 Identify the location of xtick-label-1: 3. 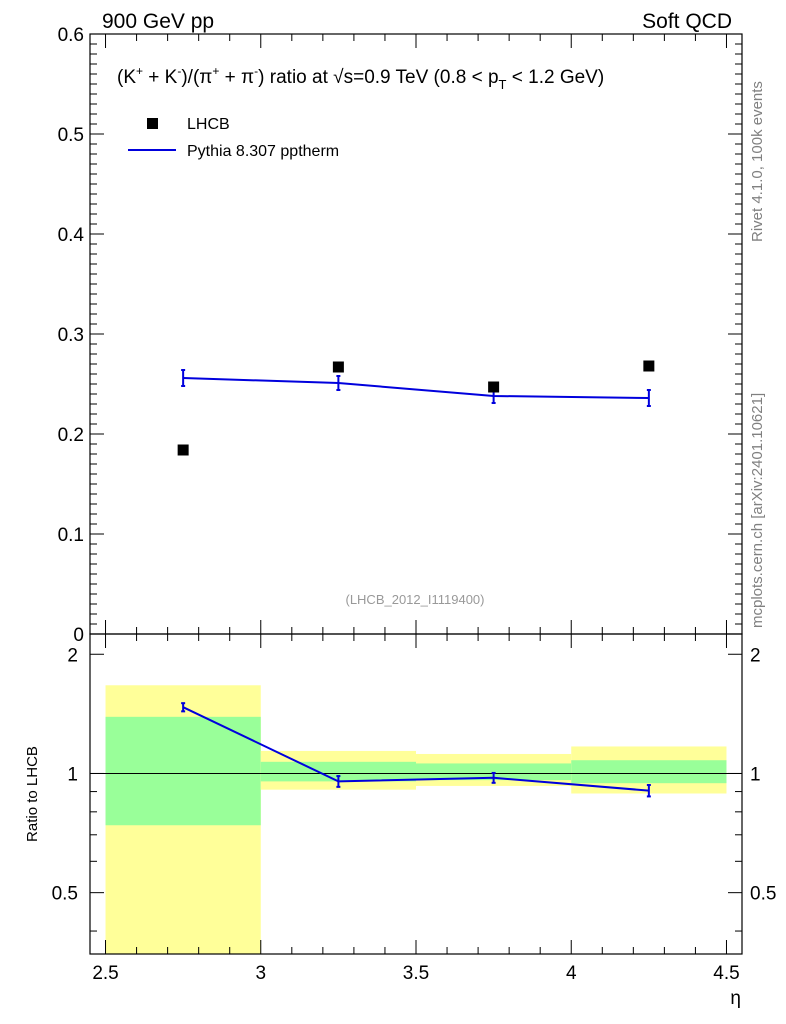
(260, 973).